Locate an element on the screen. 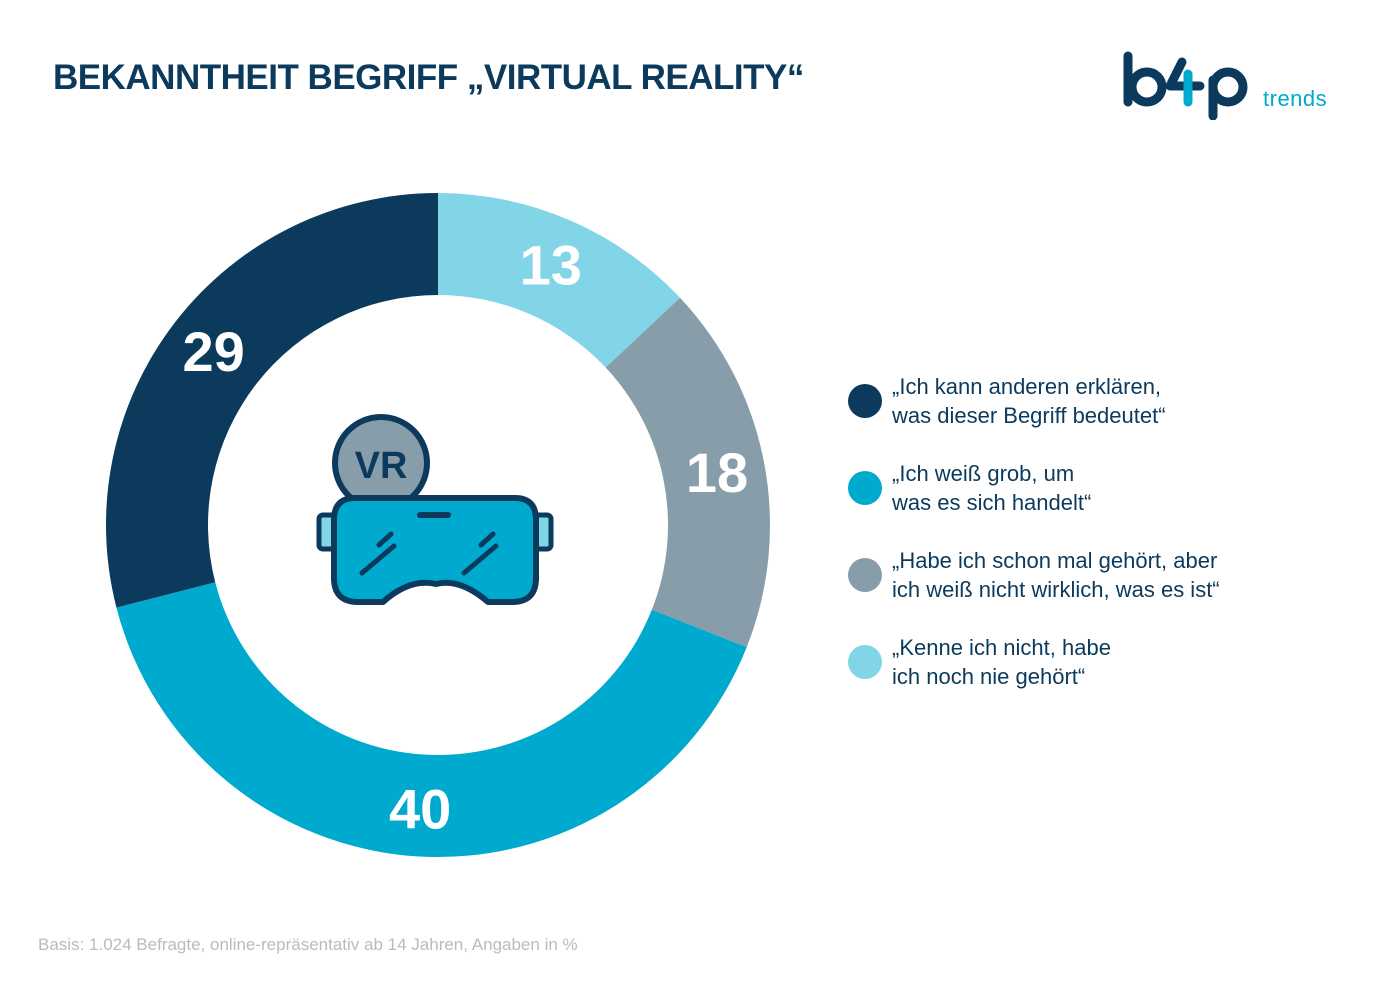 The image size is (1400, 1000). b4p-logo-icon is located at coordinates (1185, 86).